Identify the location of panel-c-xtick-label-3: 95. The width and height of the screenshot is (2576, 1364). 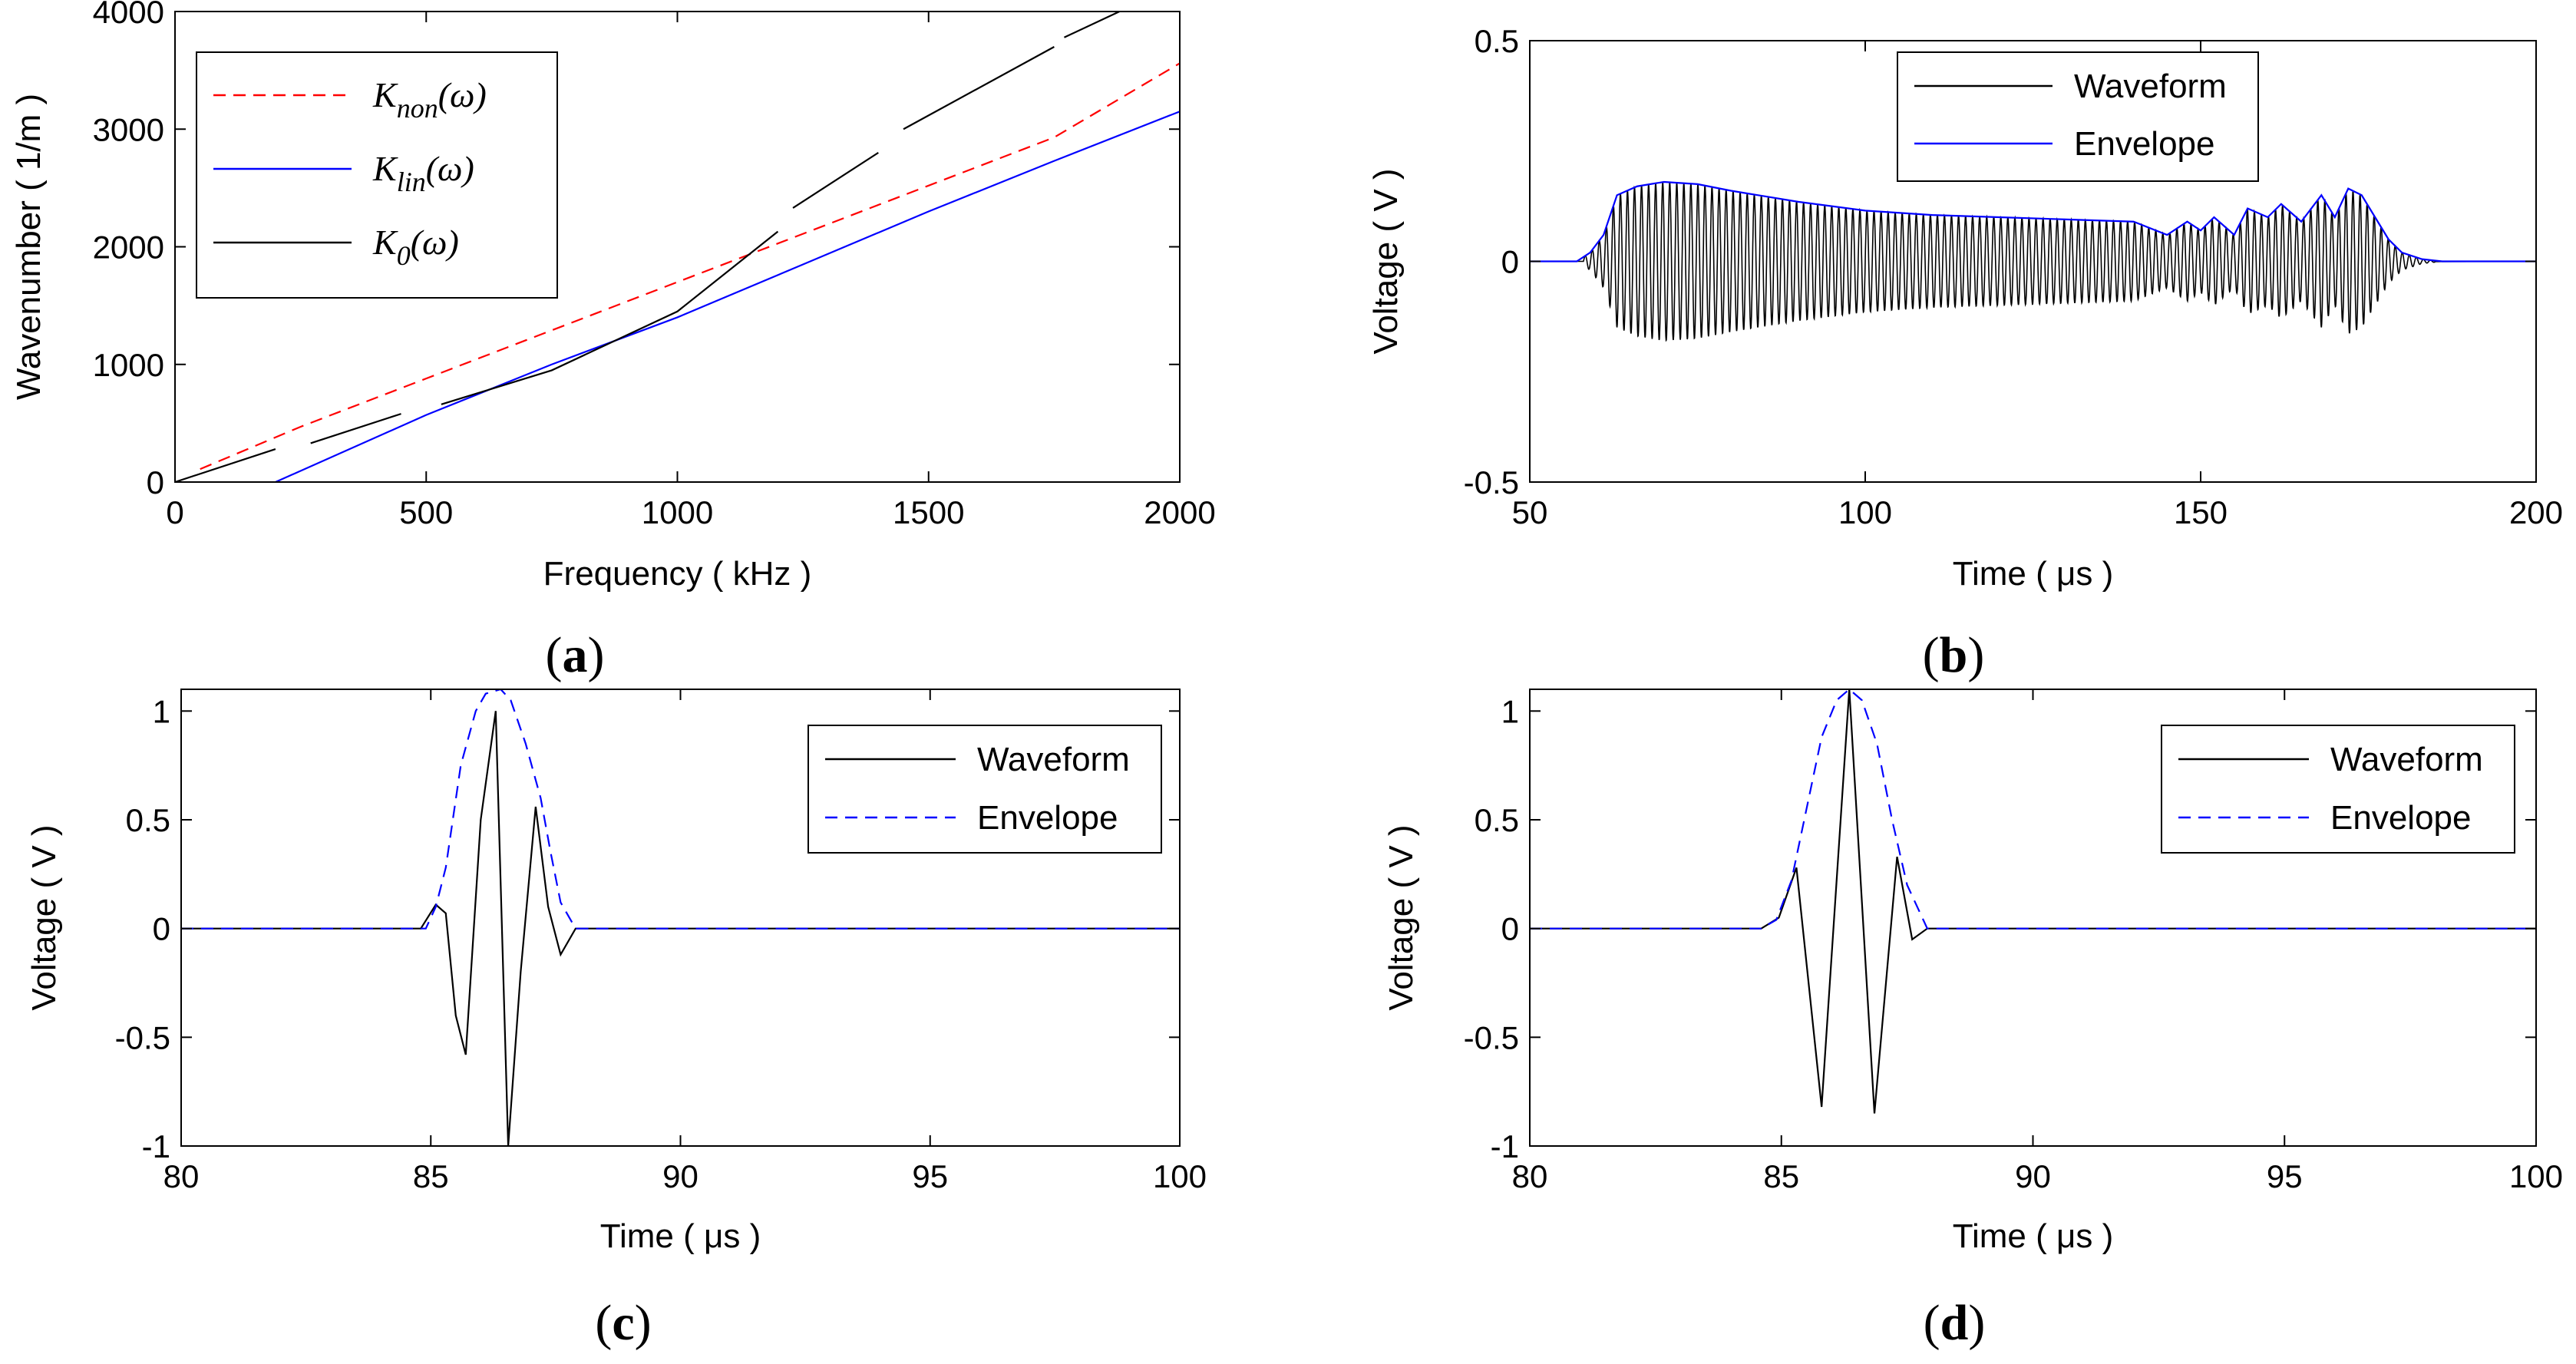
(930, 1176).